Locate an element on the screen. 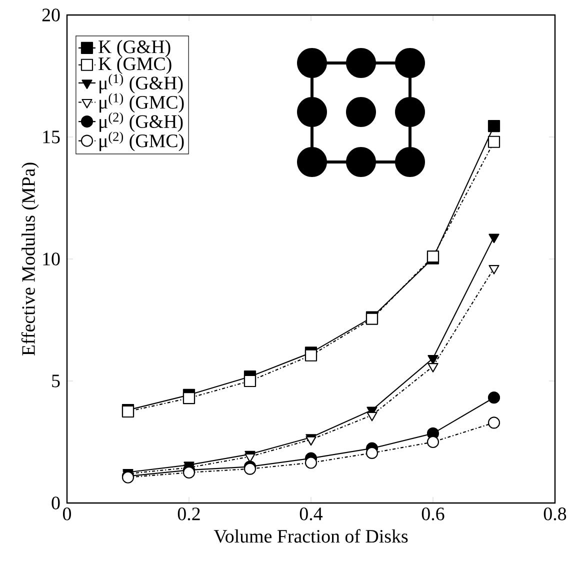 This screenshot has width=575, height=565. x-tick-label: 0.2 is located at coordinates (189, 514).